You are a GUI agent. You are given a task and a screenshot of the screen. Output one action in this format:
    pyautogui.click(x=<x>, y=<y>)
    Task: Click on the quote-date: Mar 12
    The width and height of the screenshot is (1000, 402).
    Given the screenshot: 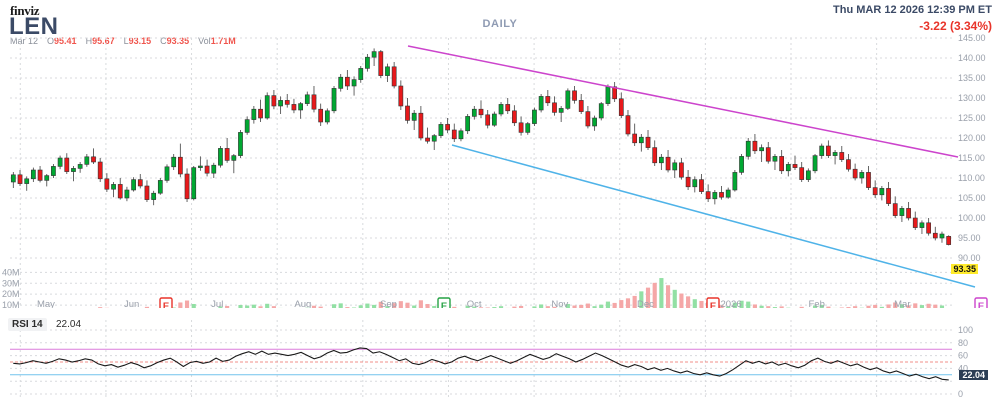 What is the action you would take?
    pyautogui.click(x=24, y=41)
    